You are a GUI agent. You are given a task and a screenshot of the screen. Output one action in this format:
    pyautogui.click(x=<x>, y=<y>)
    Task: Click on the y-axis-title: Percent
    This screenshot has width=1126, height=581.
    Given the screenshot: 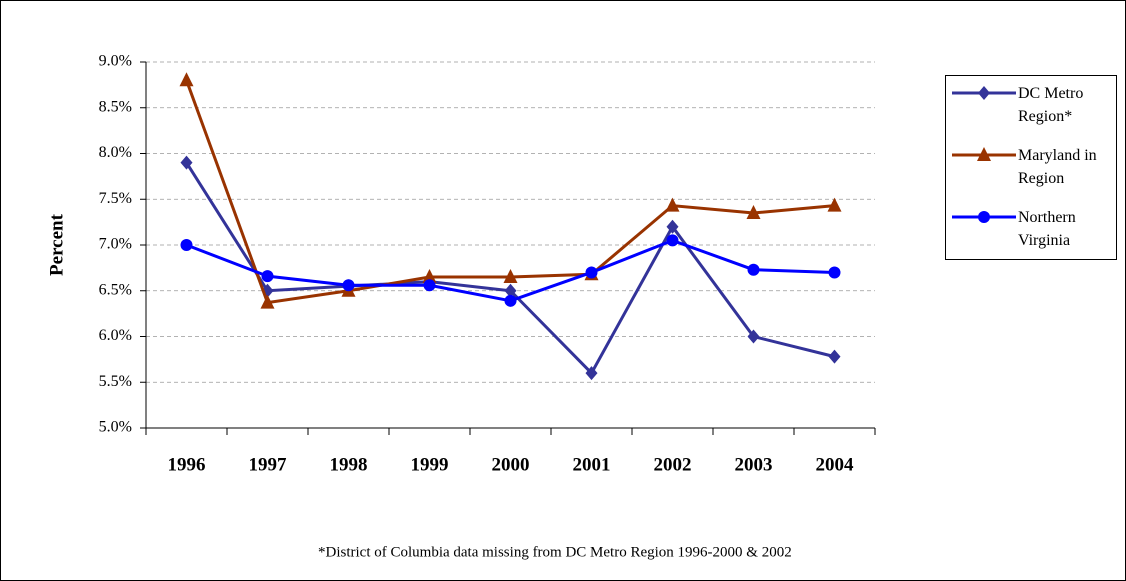 What is the action you would take?
    pyautogui.click(x=56, y=244)
    